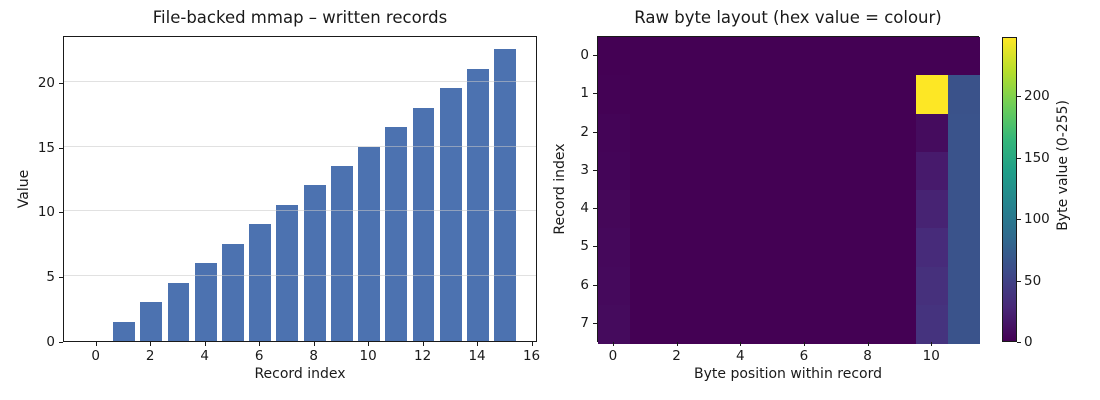 This screenshot has width=1100, height=400. I want to click on y-tick-label: 10, so click(46, 212).